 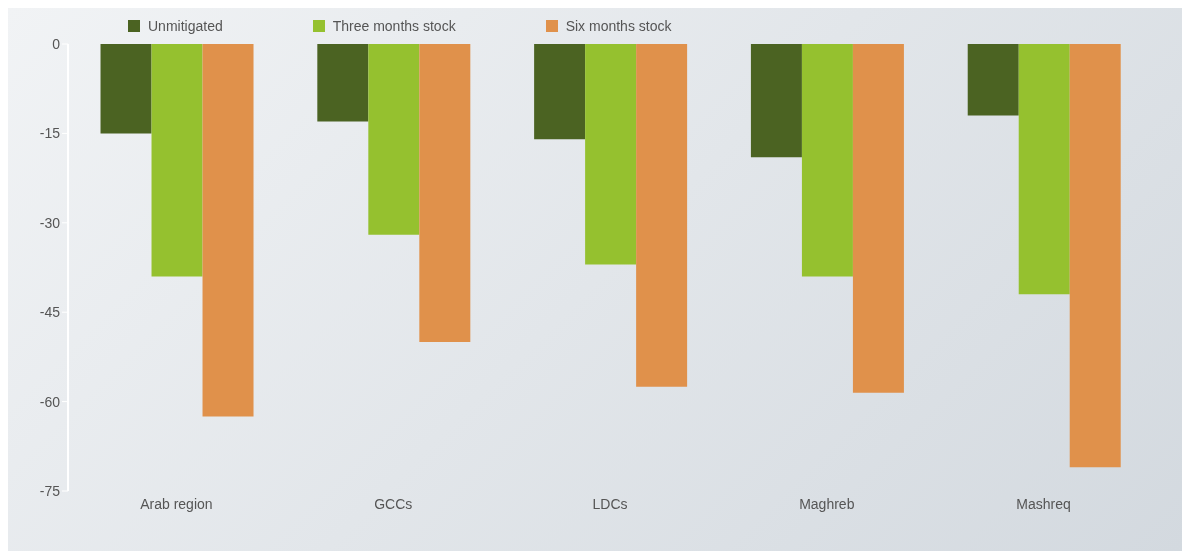 What do you see at coordinates (176, 503) in the screenshot?
I see `x-tick-label: Arab region` at bounding box center [176, 503].